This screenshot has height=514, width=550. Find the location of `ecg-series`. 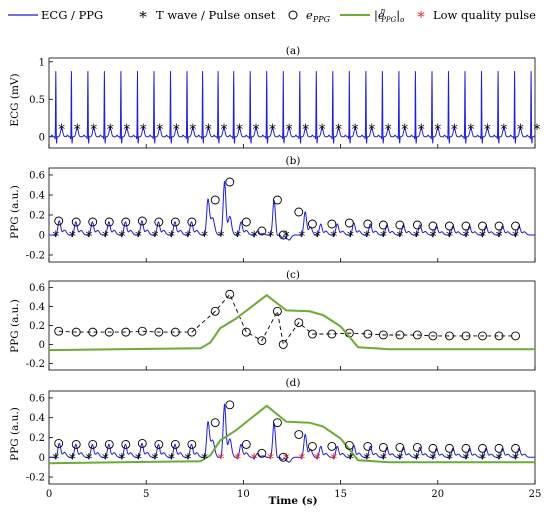

ecg-series is located at coordinates (292, 107).